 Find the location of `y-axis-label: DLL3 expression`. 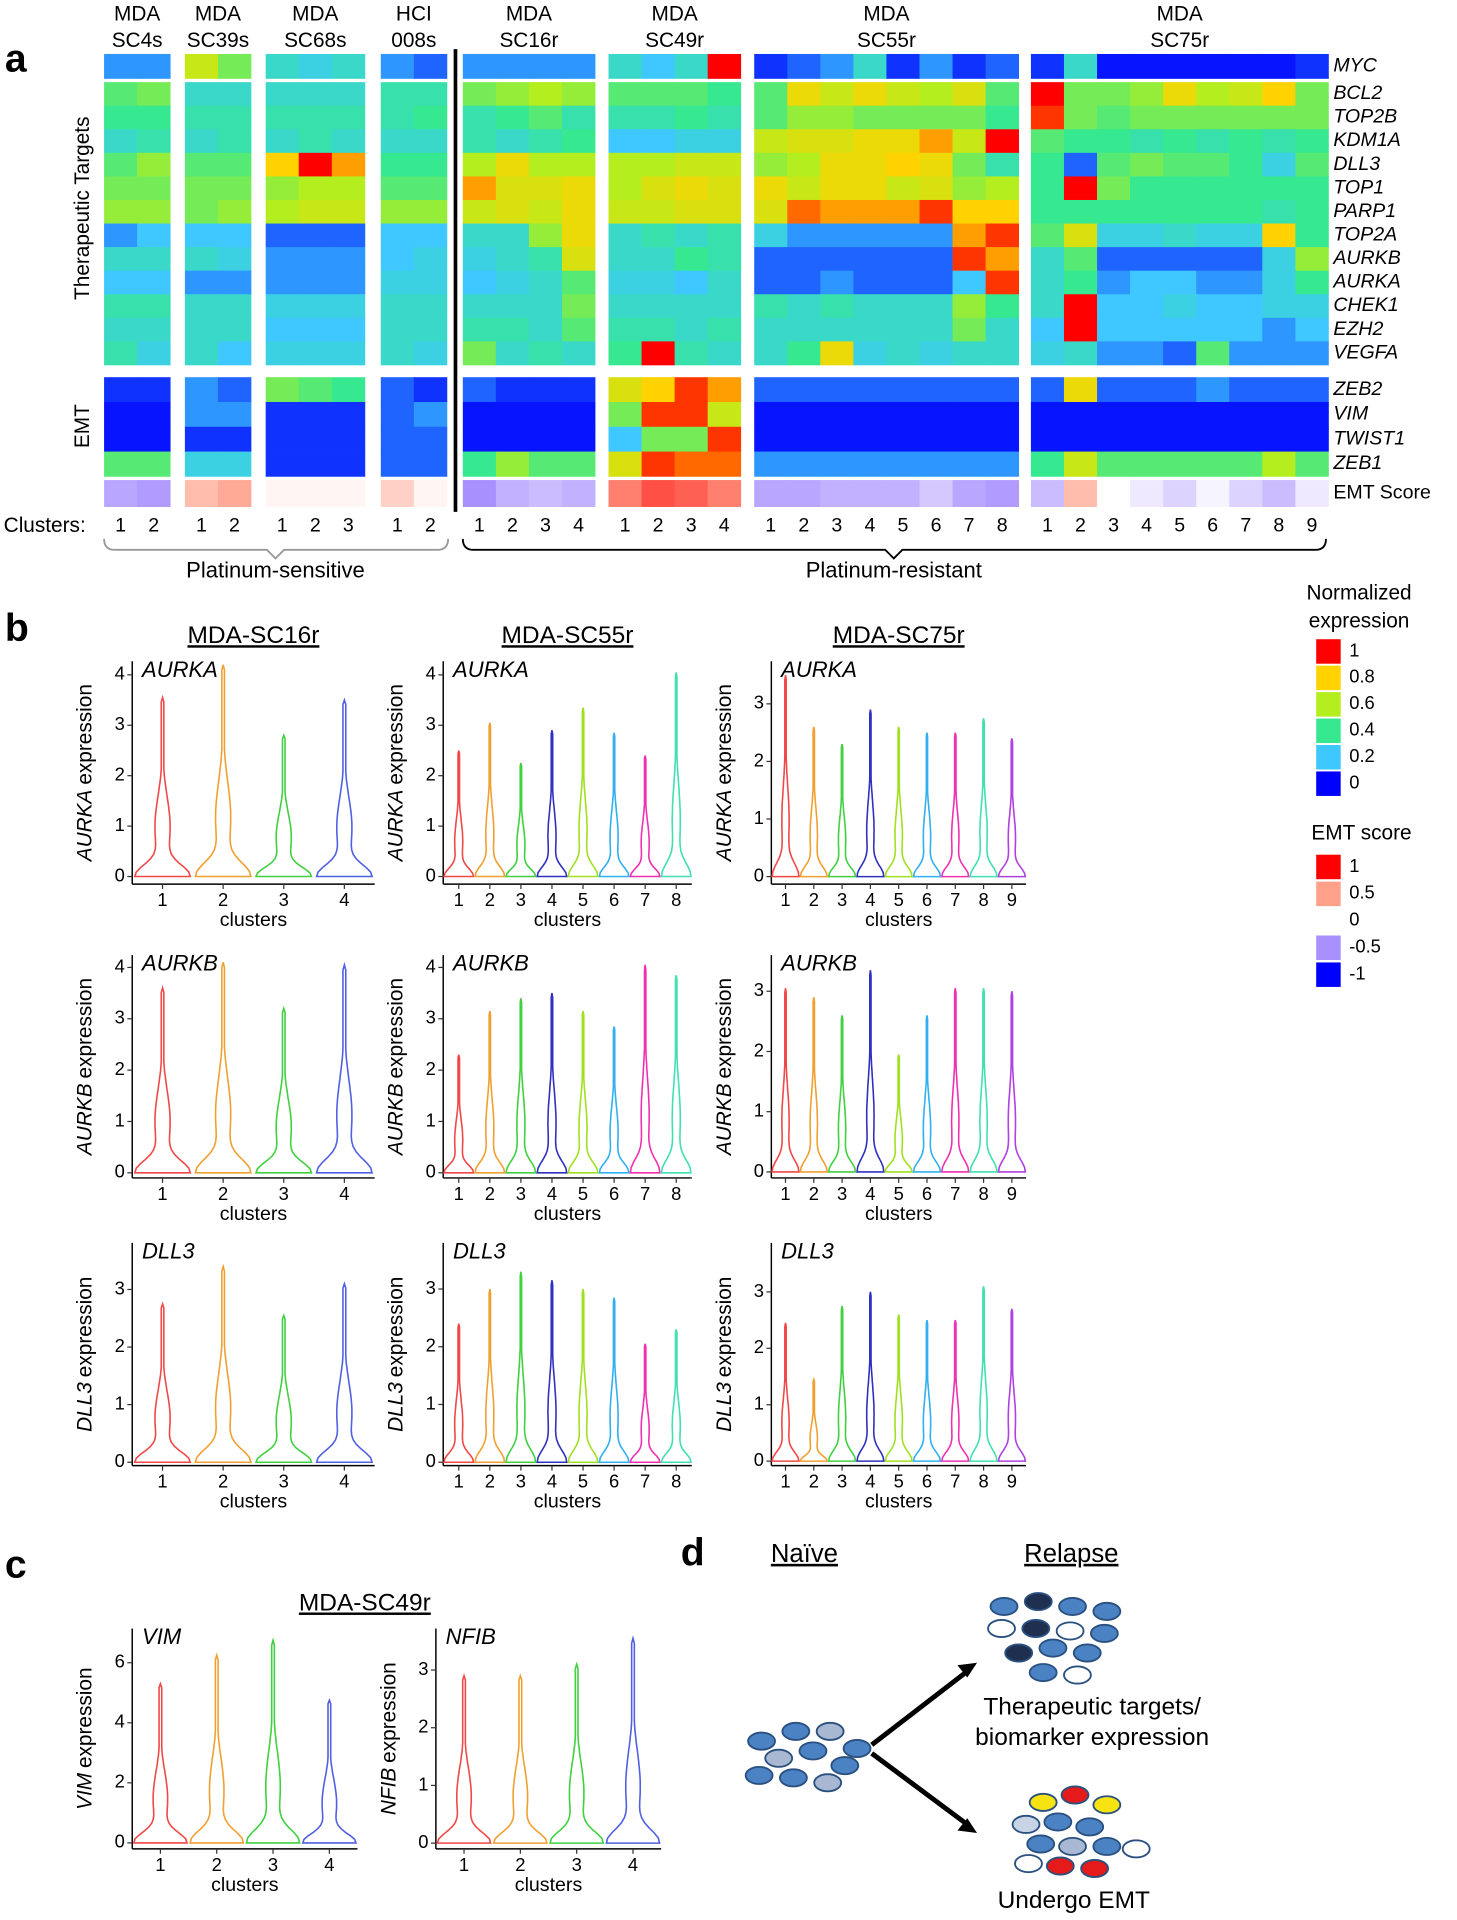

y-axis-label: DLL3 expression is located at coordinates (395, 1354).